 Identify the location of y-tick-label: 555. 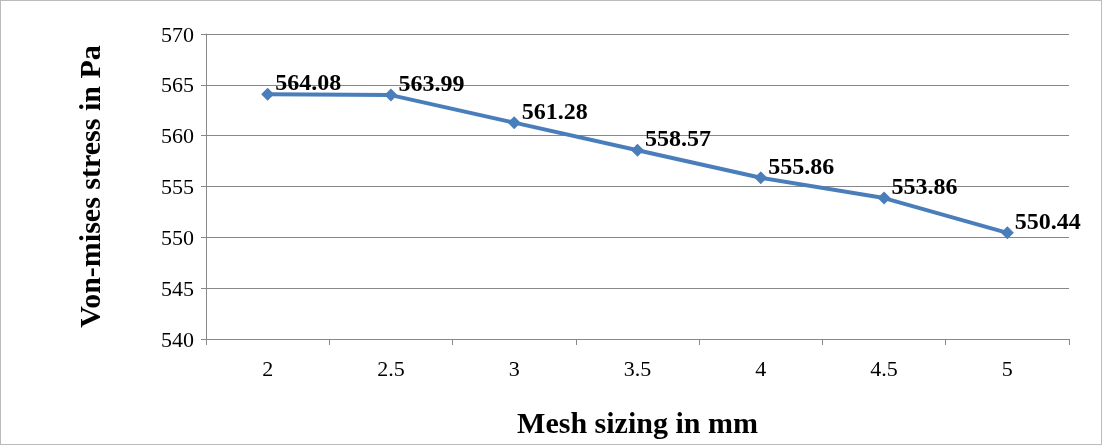
(177, 186).